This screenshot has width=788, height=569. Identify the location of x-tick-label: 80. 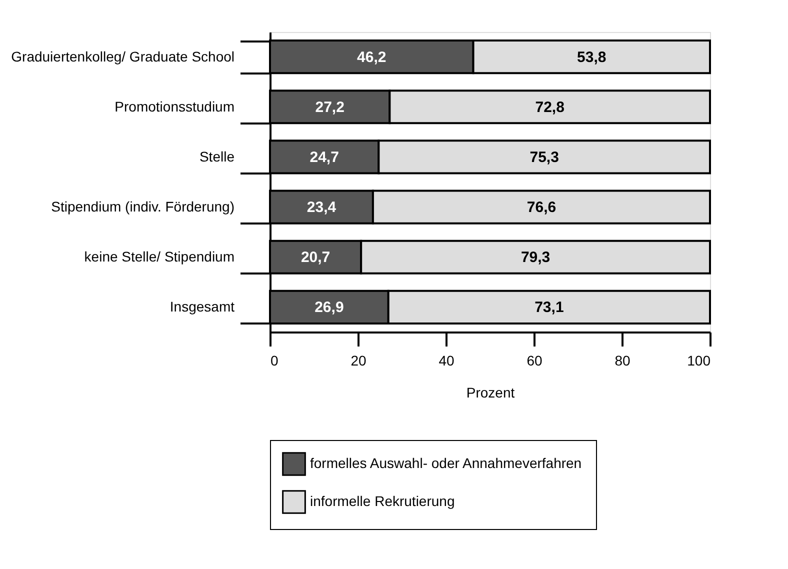
(622, 360).